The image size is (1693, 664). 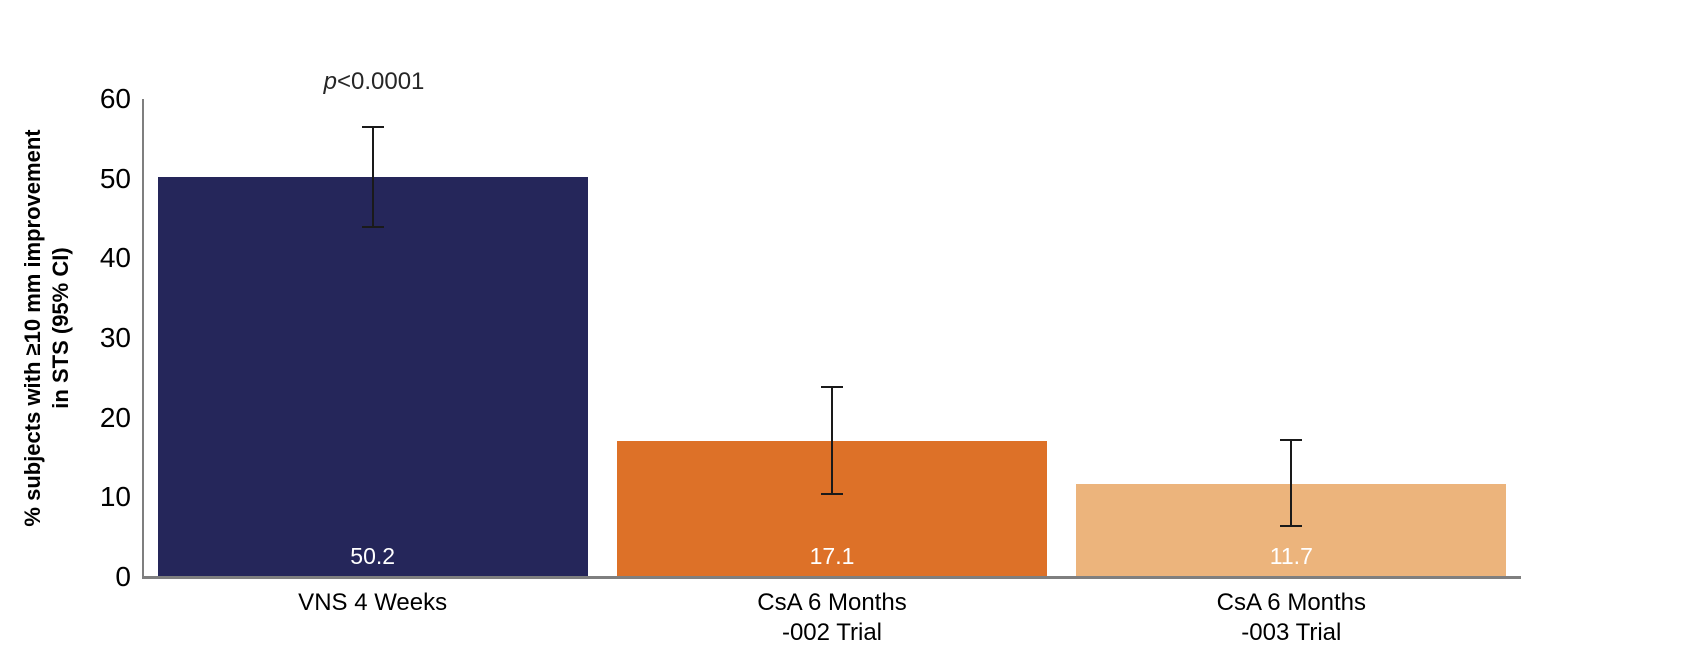 I want to click on y-axis-title-line-1: % subjects with ≥10 mm improvement, so click(x=32, y=328).